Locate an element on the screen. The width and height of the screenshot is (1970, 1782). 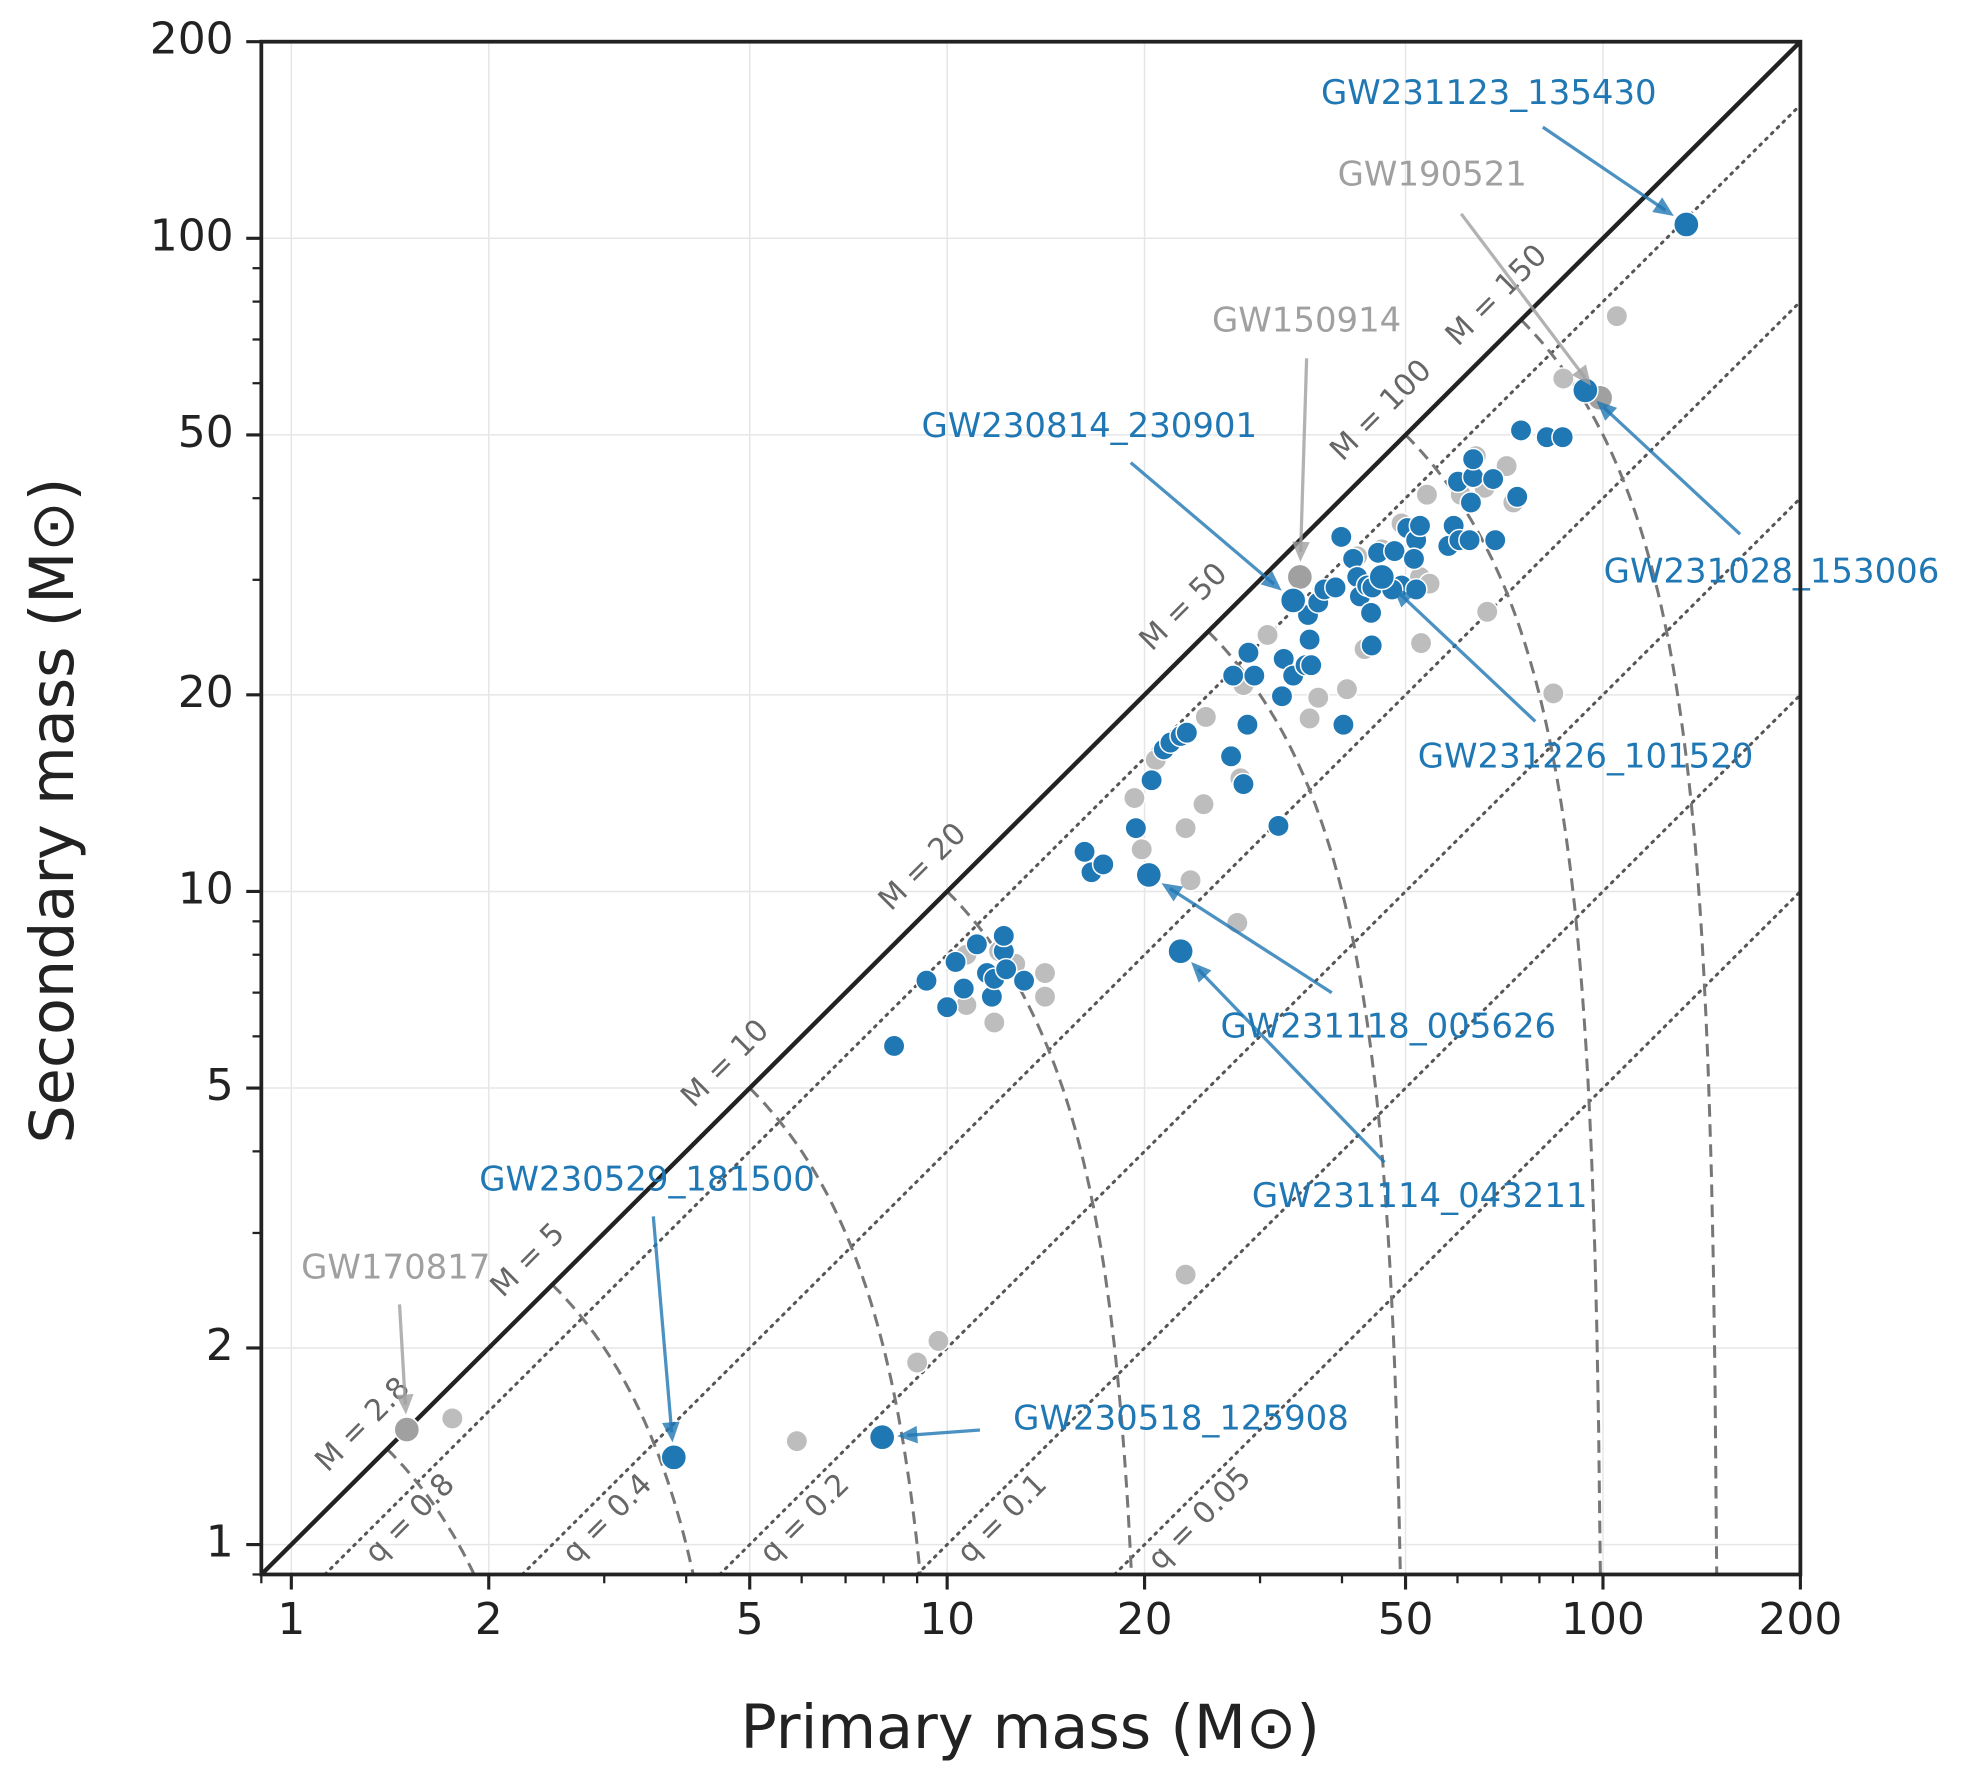
annotation-label: GW190521 is located at coordinates (1432, 174).